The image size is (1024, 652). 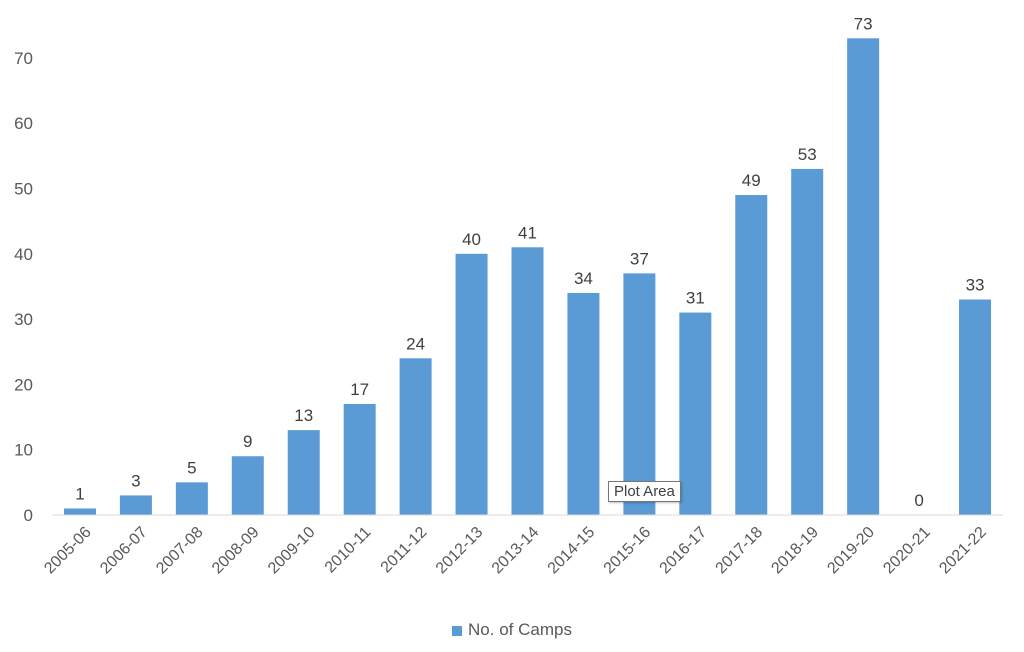 I want to click on legend: No. of Camps, so click(x=512, y=630).